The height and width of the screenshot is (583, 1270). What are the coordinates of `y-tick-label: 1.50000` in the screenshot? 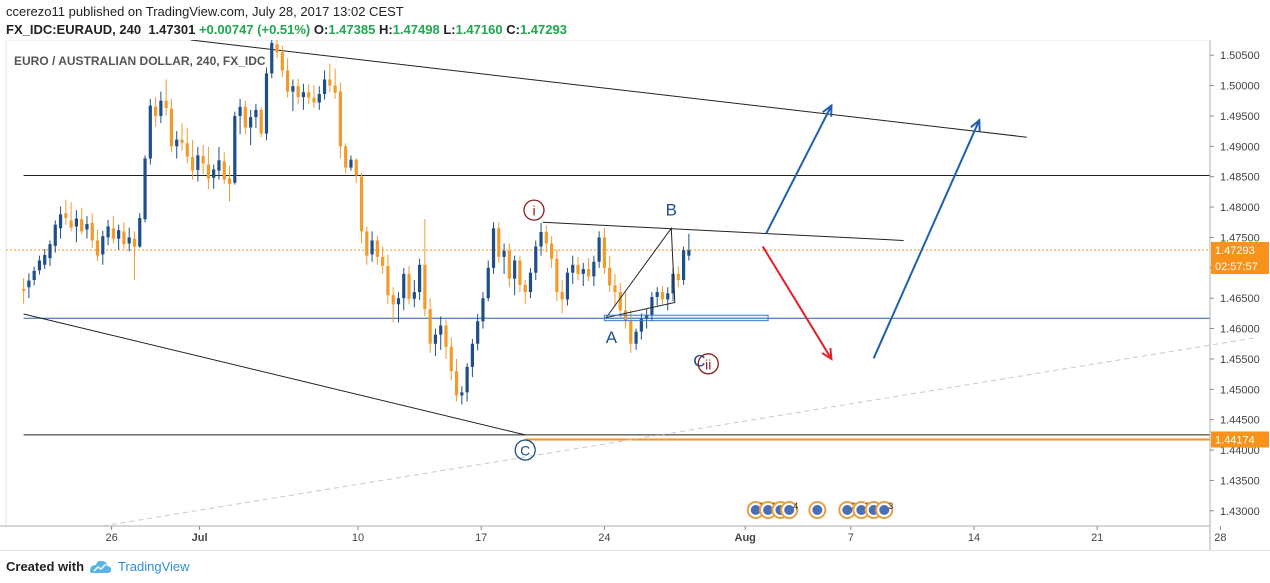 It's located at (1240, 87).